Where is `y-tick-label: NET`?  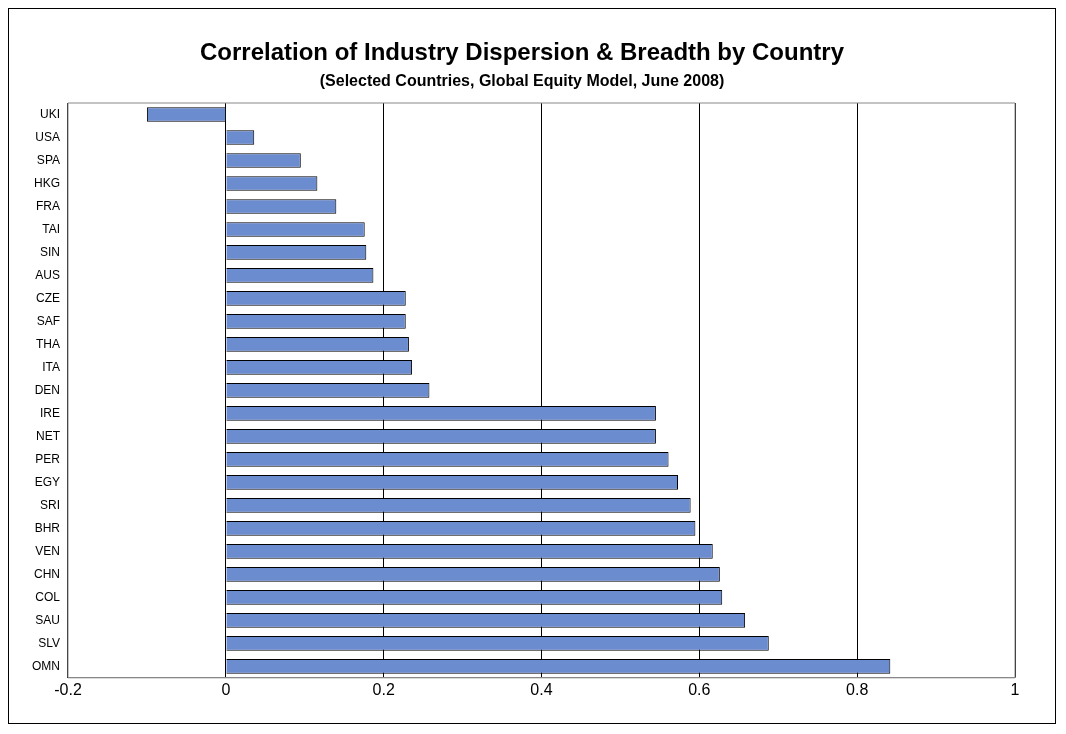
y-tick-label: NET is located at coordinates (48, 435).